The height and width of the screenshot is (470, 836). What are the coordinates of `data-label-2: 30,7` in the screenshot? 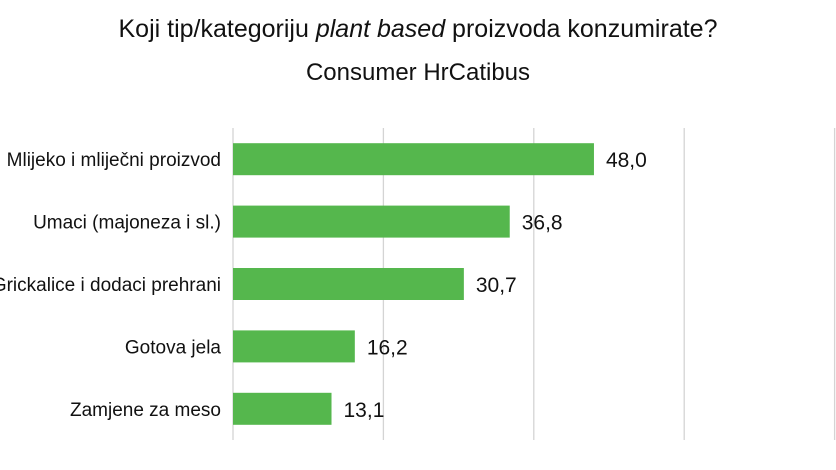 It's located at (496, 285).